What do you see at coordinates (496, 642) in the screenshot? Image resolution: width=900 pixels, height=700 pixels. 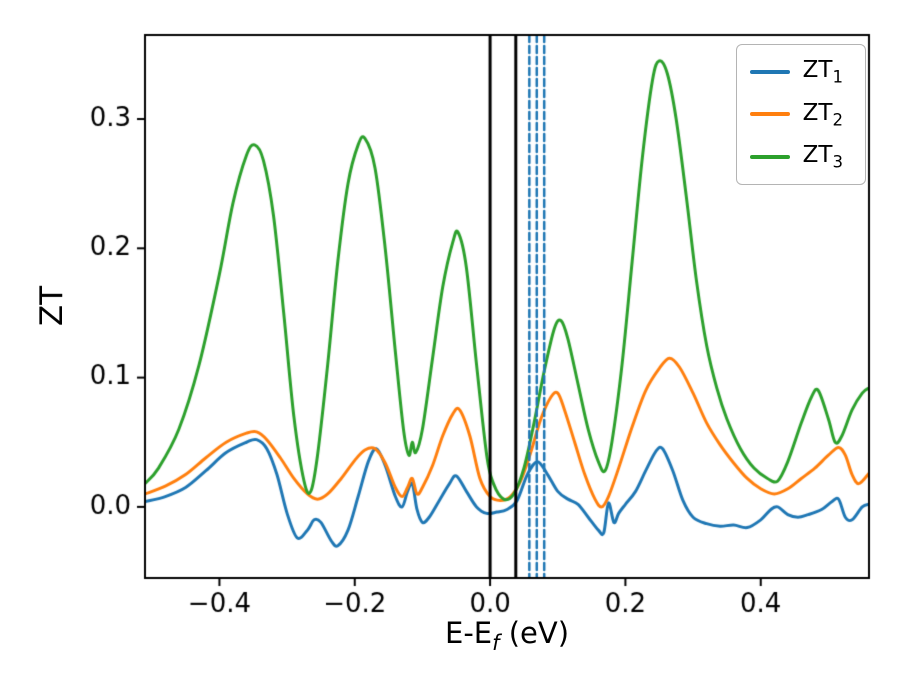 I see `x-axis-label-sub: f` at bounding box center [496, 642].